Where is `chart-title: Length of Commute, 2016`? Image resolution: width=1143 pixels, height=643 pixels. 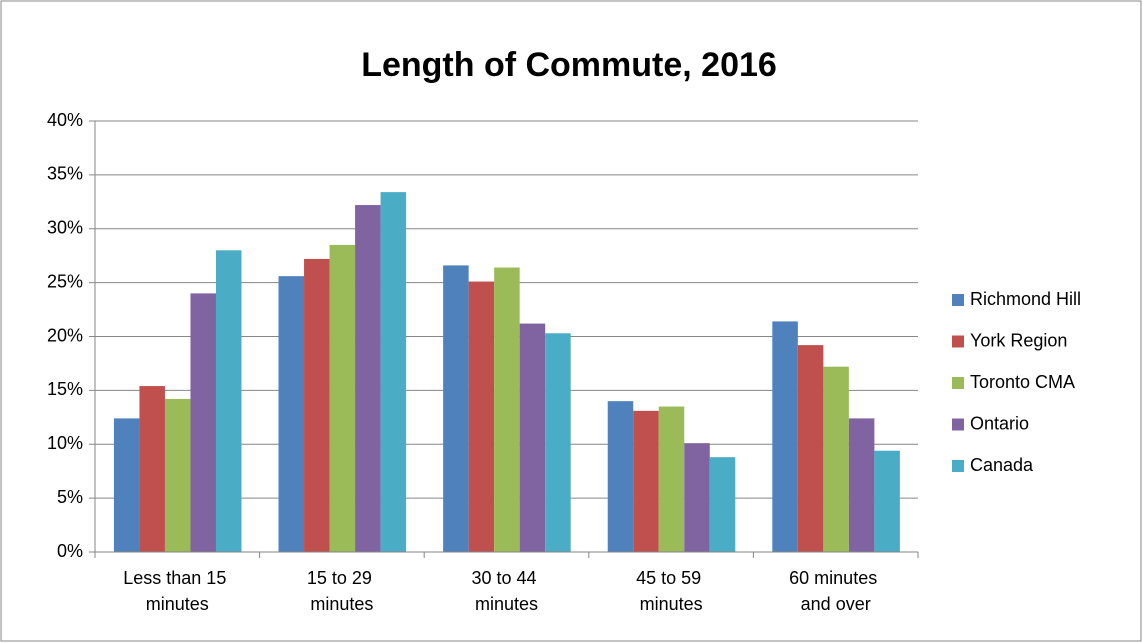 chart-title: Length of Commute, 2016 is located at coordinates (569, 65).